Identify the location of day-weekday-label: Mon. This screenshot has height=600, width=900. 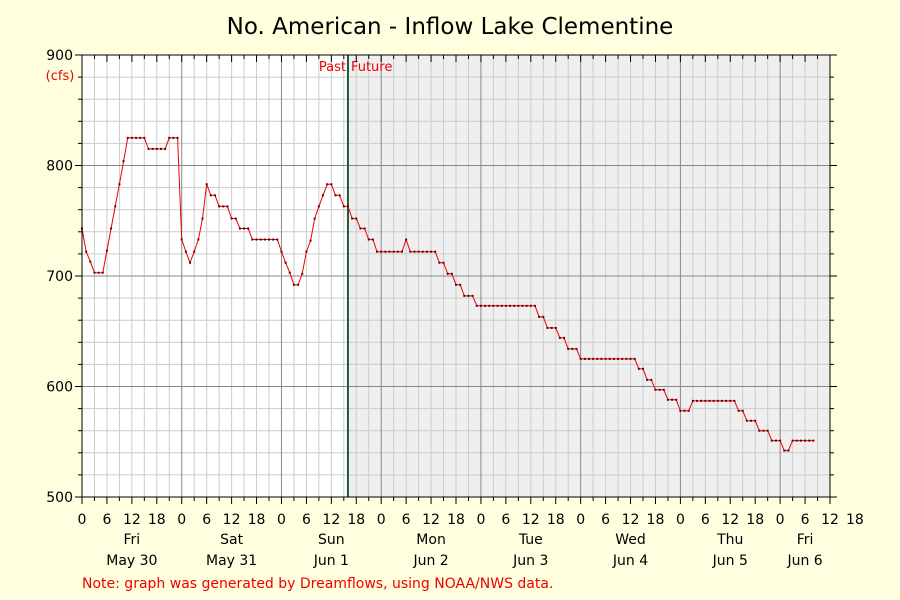
(431, 540).